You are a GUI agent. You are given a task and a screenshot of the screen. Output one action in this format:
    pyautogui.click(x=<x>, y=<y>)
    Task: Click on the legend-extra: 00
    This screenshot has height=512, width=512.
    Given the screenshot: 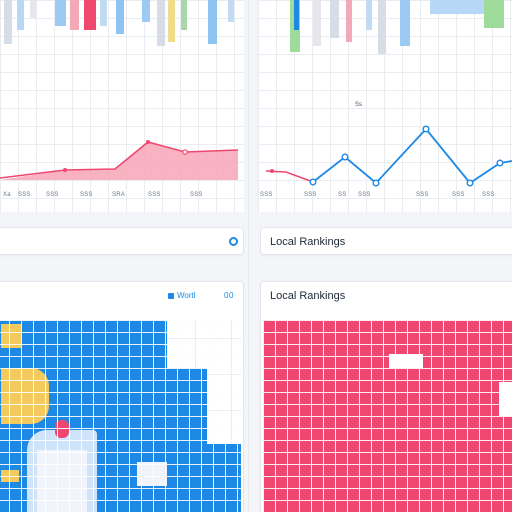 What is the action you would take?
    pyautogui.click(x=229, y=295)
    